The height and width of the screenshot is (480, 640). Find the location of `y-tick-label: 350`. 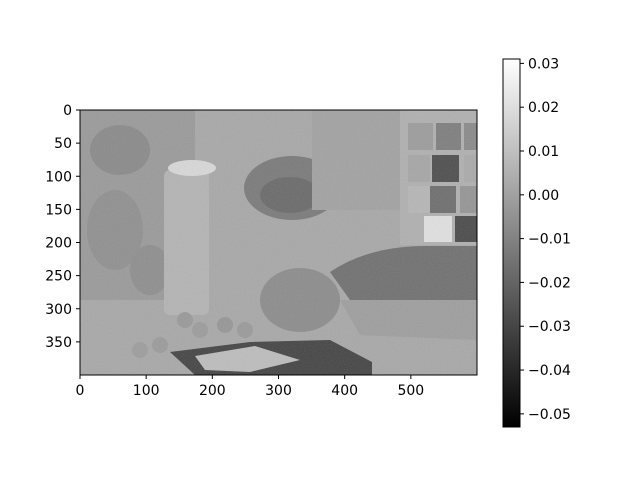

y-tick-label: 350 is located at coordinates (58, 343).